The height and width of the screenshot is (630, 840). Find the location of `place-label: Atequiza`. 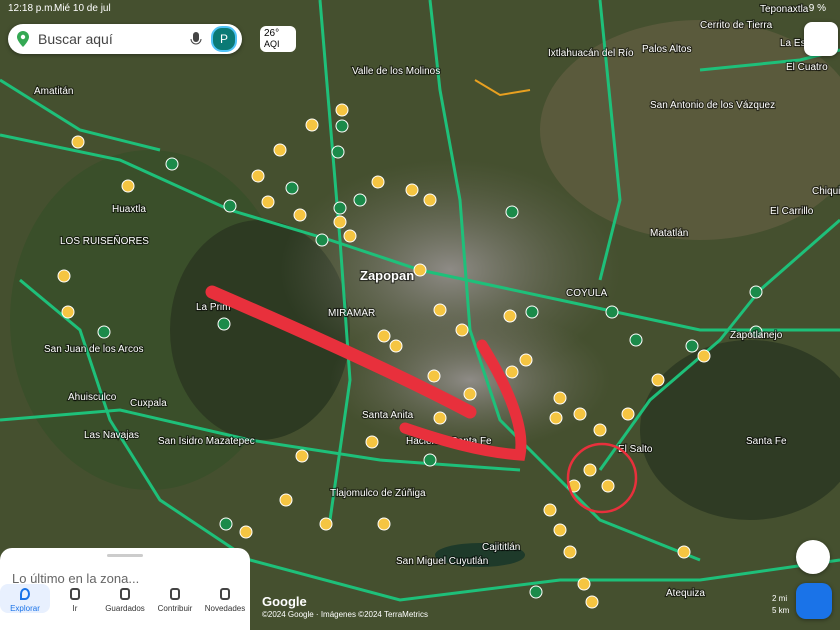

place-label: Atequiza is located at coordinates (685, 593).